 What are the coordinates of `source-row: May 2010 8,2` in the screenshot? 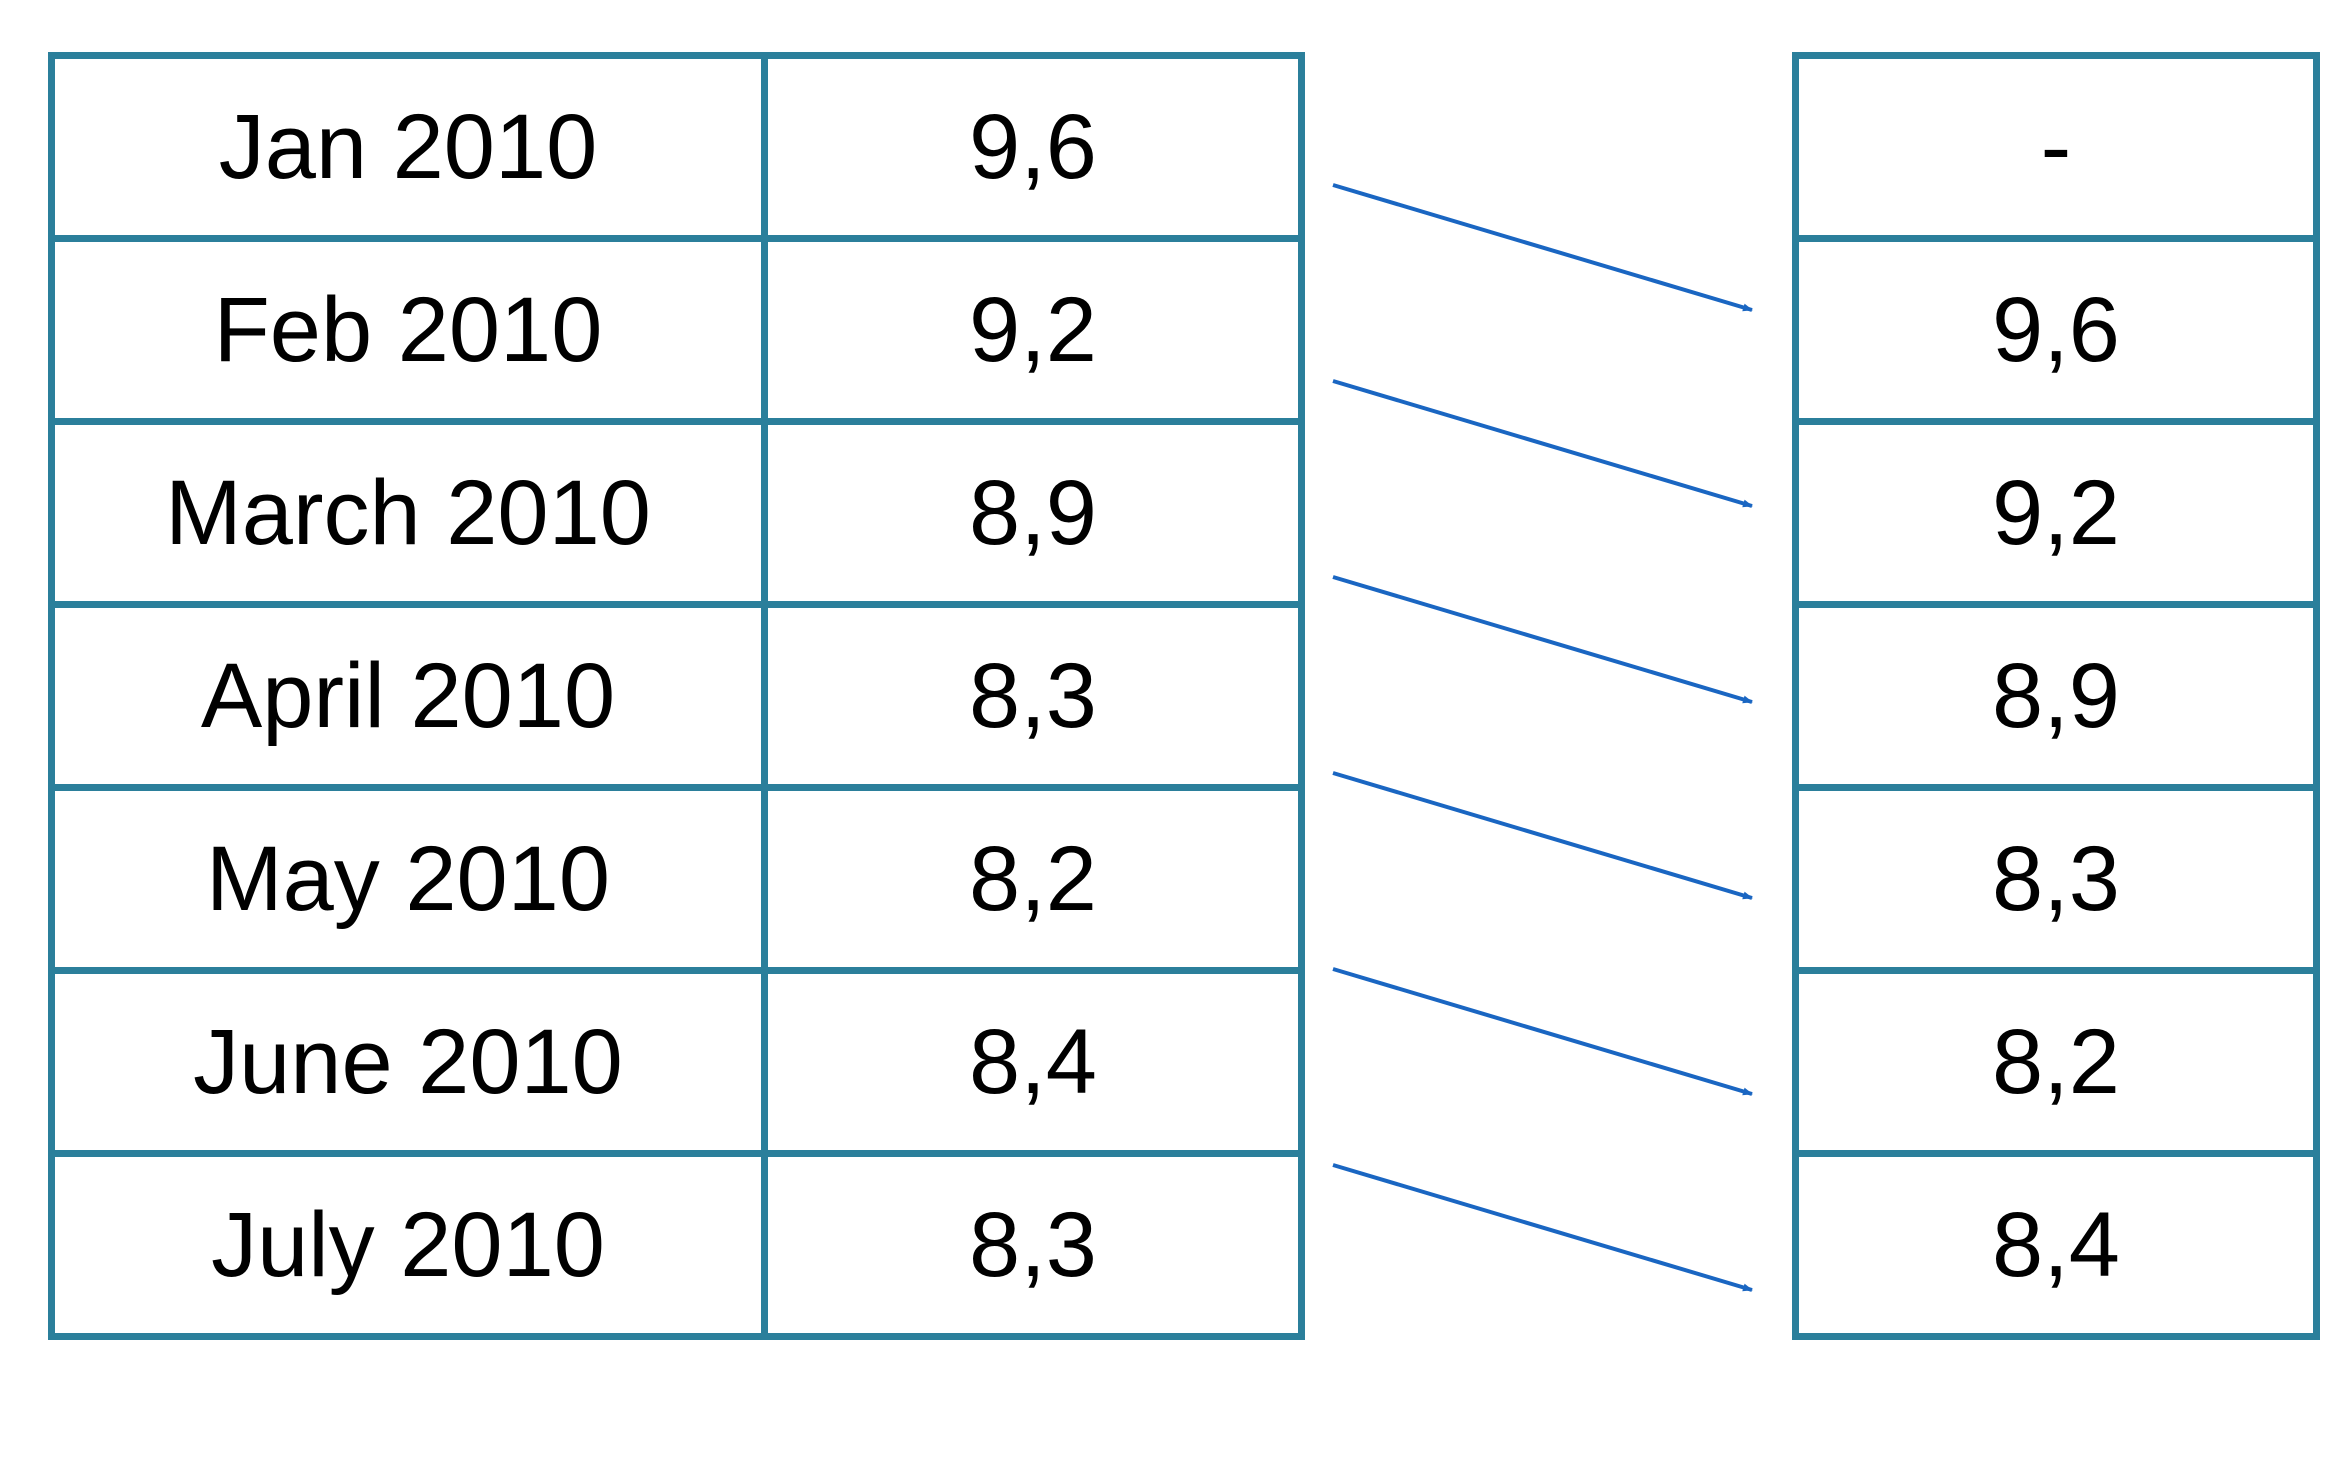 It's located at (676, 879).